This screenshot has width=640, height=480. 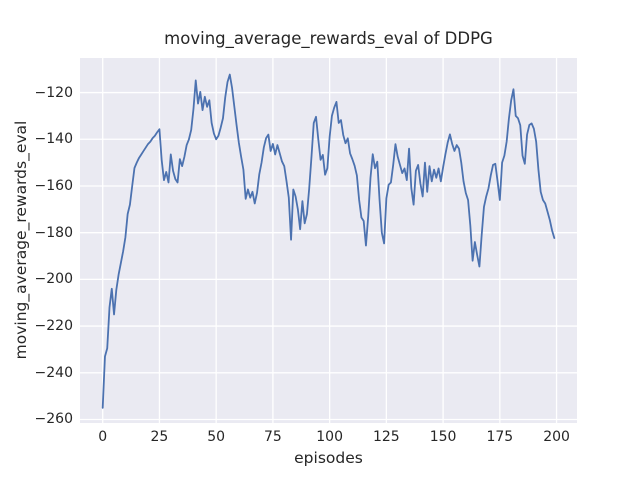 I want to click on x-axis-label: episodes, so click(x=328, y=458).